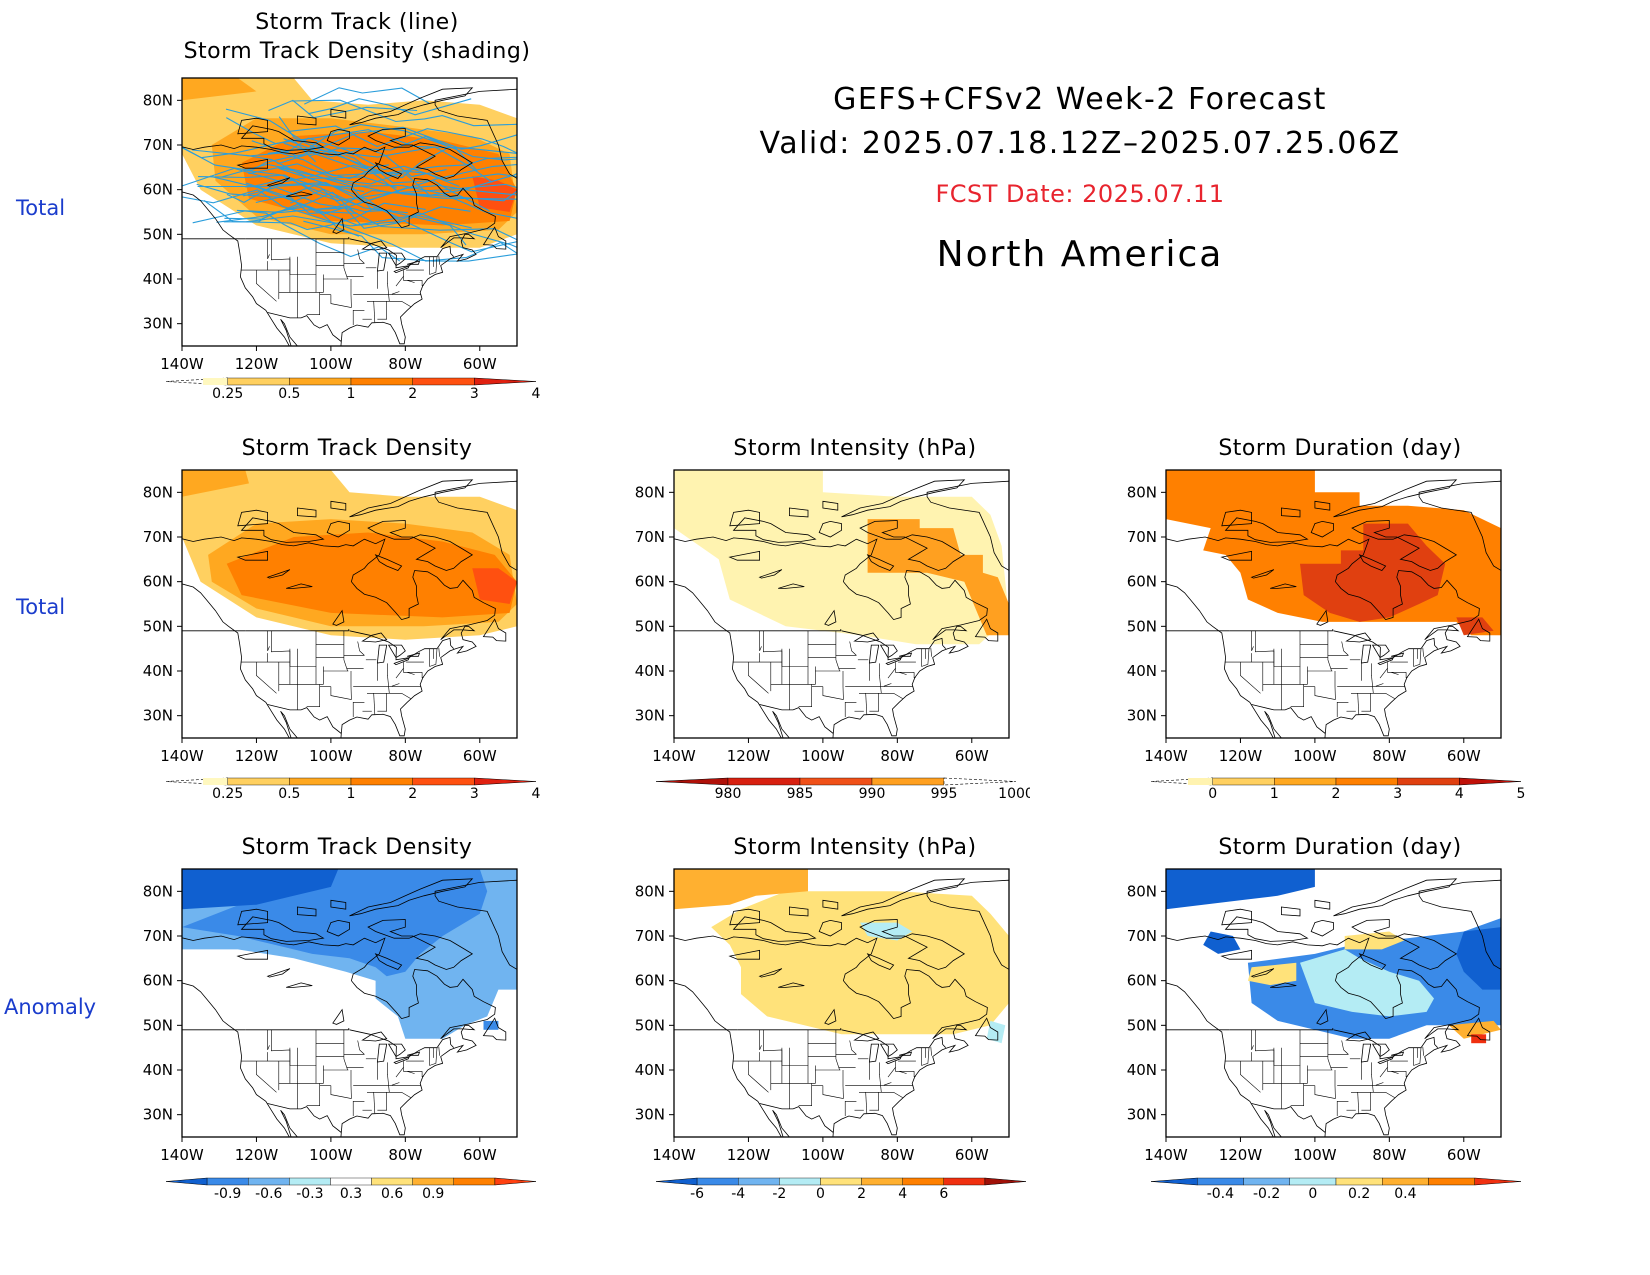 This screenshot has height=1275, width=1650. Describe the element at coordinates (41, 208) in the screenshot. I see `row-label-total-1: Total` at that location.